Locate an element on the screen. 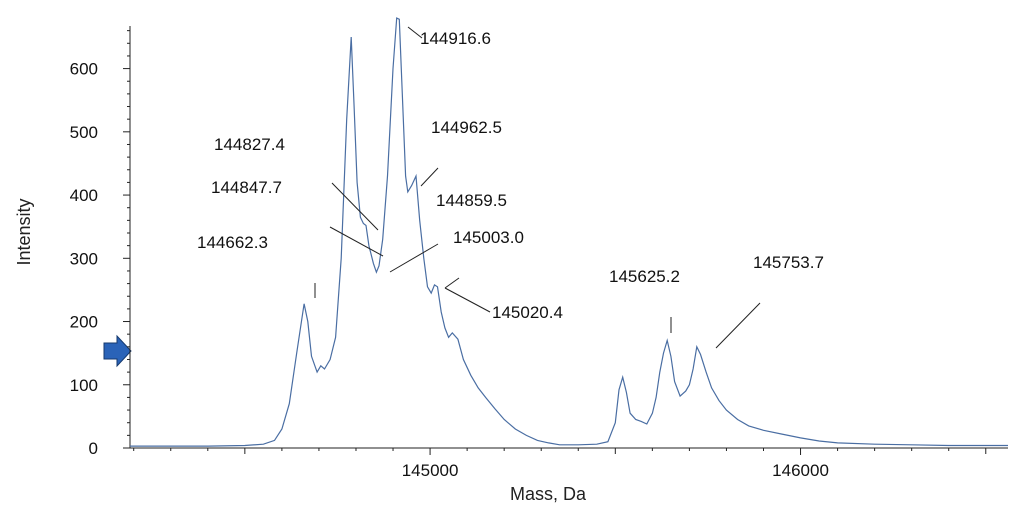  annotation-label: 144916.6 is located at coordinates (455, 38).